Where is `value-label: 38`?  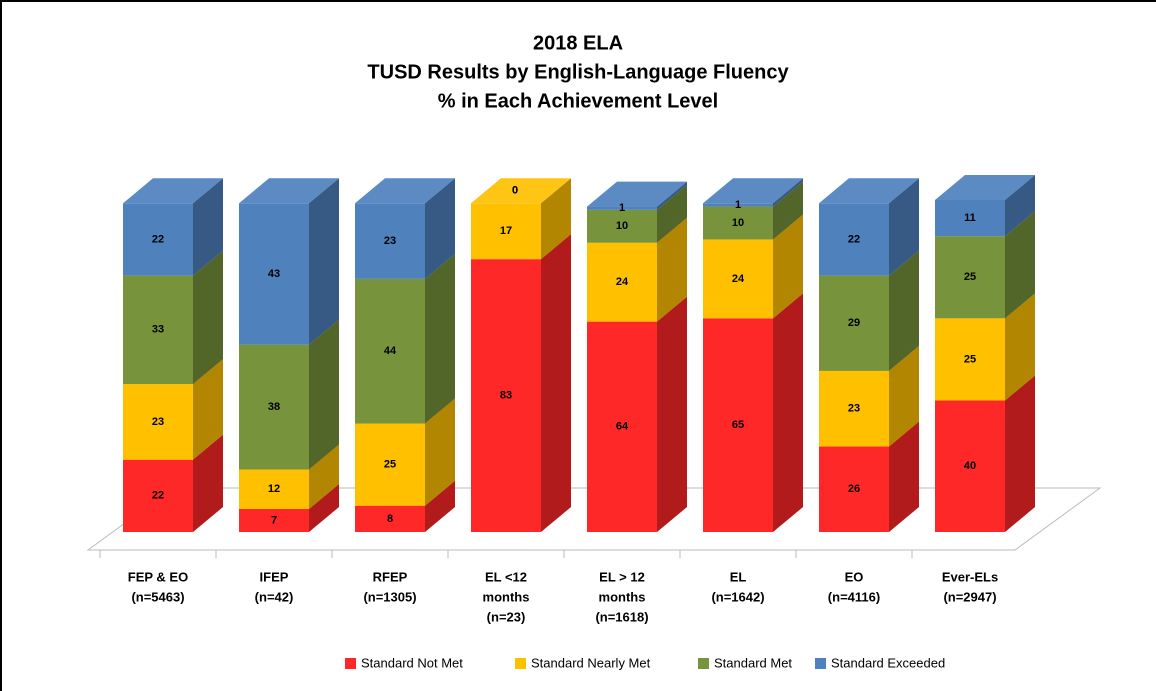 value-label: 38 is located at coordinates (274, 407).